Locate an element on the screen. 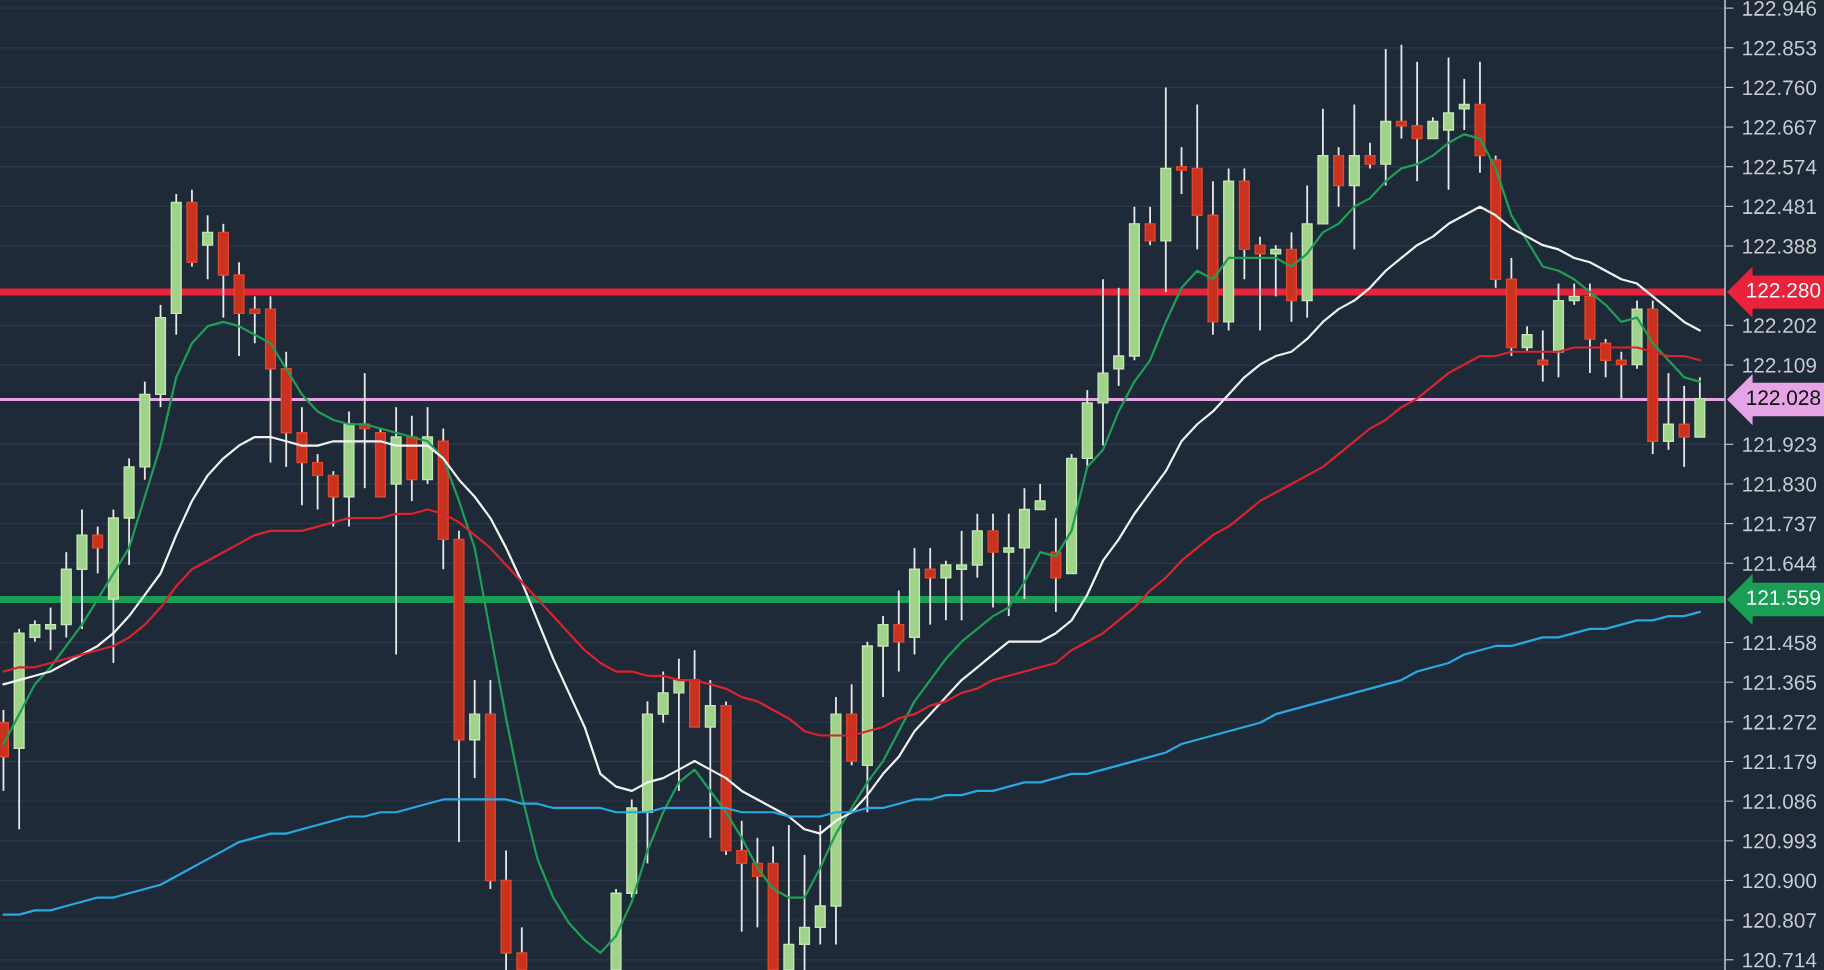  y-tick-label: 121.458 is located at coordinates (1780, 643).